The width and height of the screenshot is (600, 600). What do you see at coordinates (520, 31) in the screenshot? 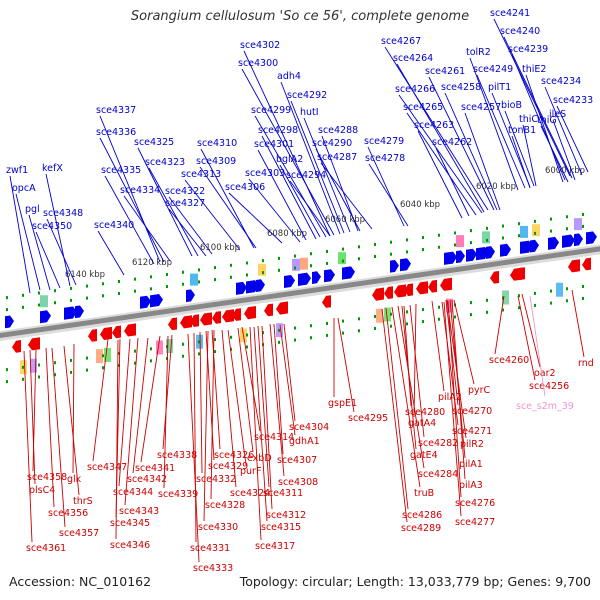
I see `forward-gene-label: sce4240` at bounding box center [520, 31].